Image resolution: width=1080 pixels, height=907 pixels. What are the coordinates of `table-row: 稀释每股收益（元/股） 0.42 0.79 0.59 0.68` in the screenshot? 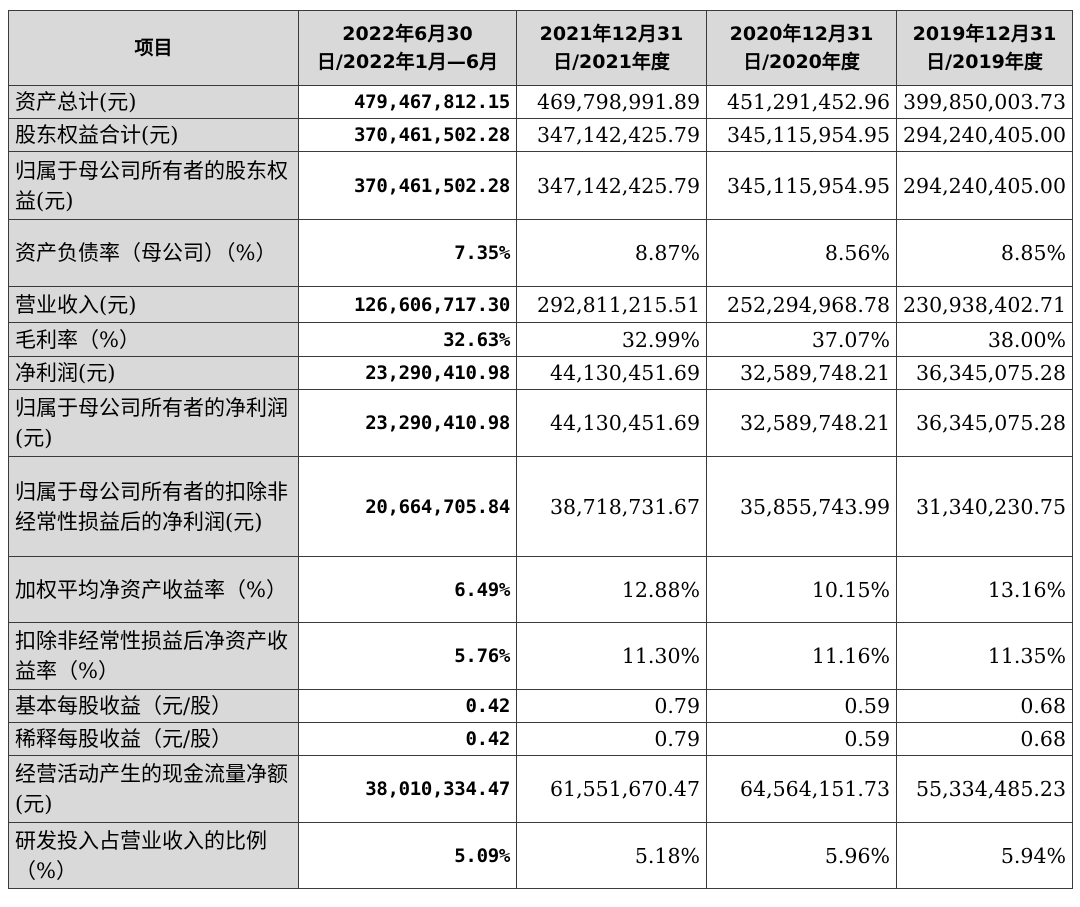 It's located at (540, 739).